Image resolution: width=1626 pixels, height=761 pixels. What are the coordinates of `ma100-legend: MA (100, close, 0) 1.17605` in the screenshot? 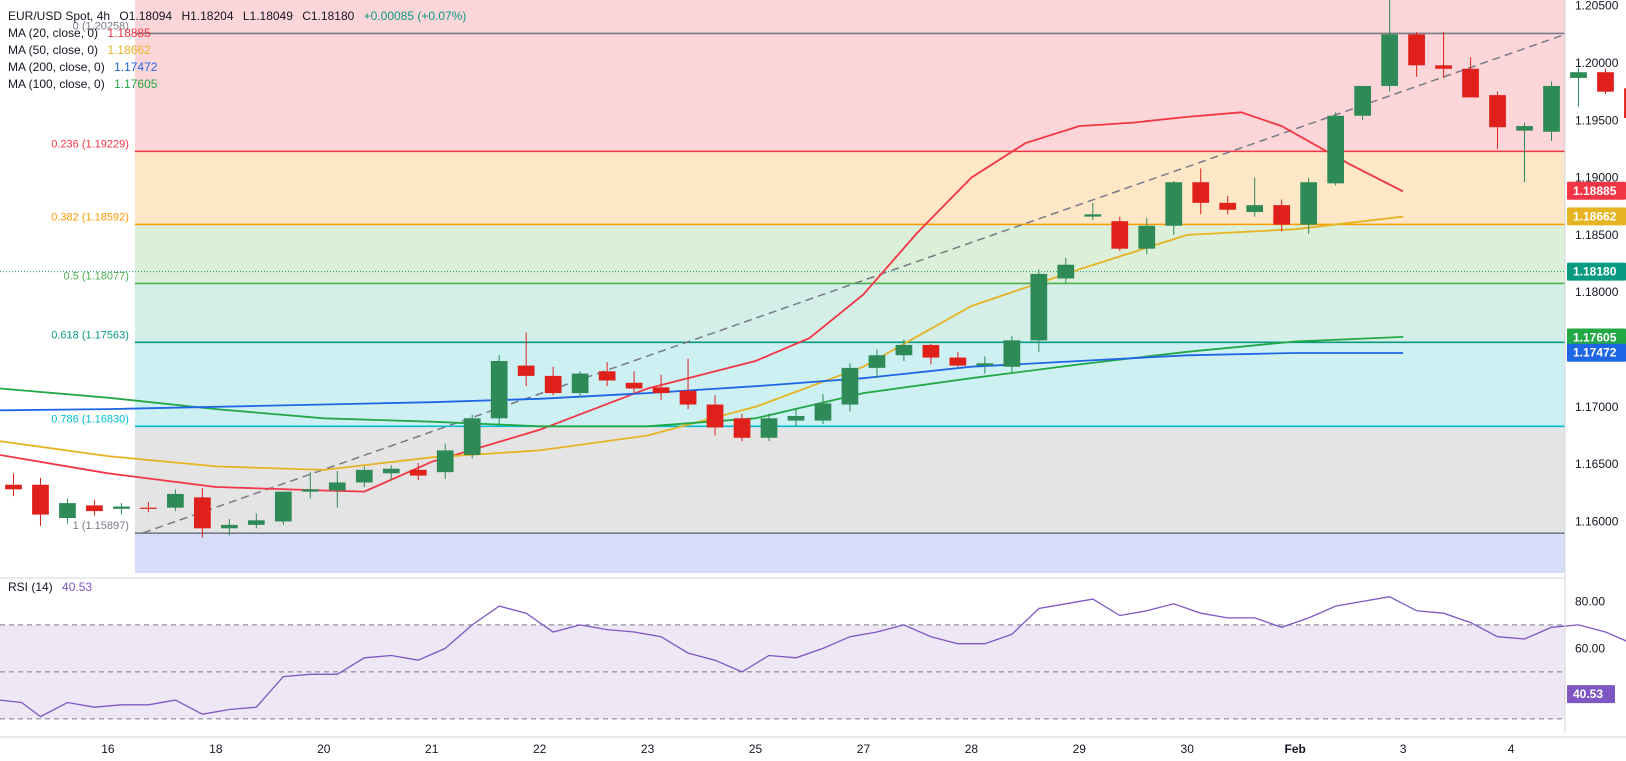 It's located at (85, 84).